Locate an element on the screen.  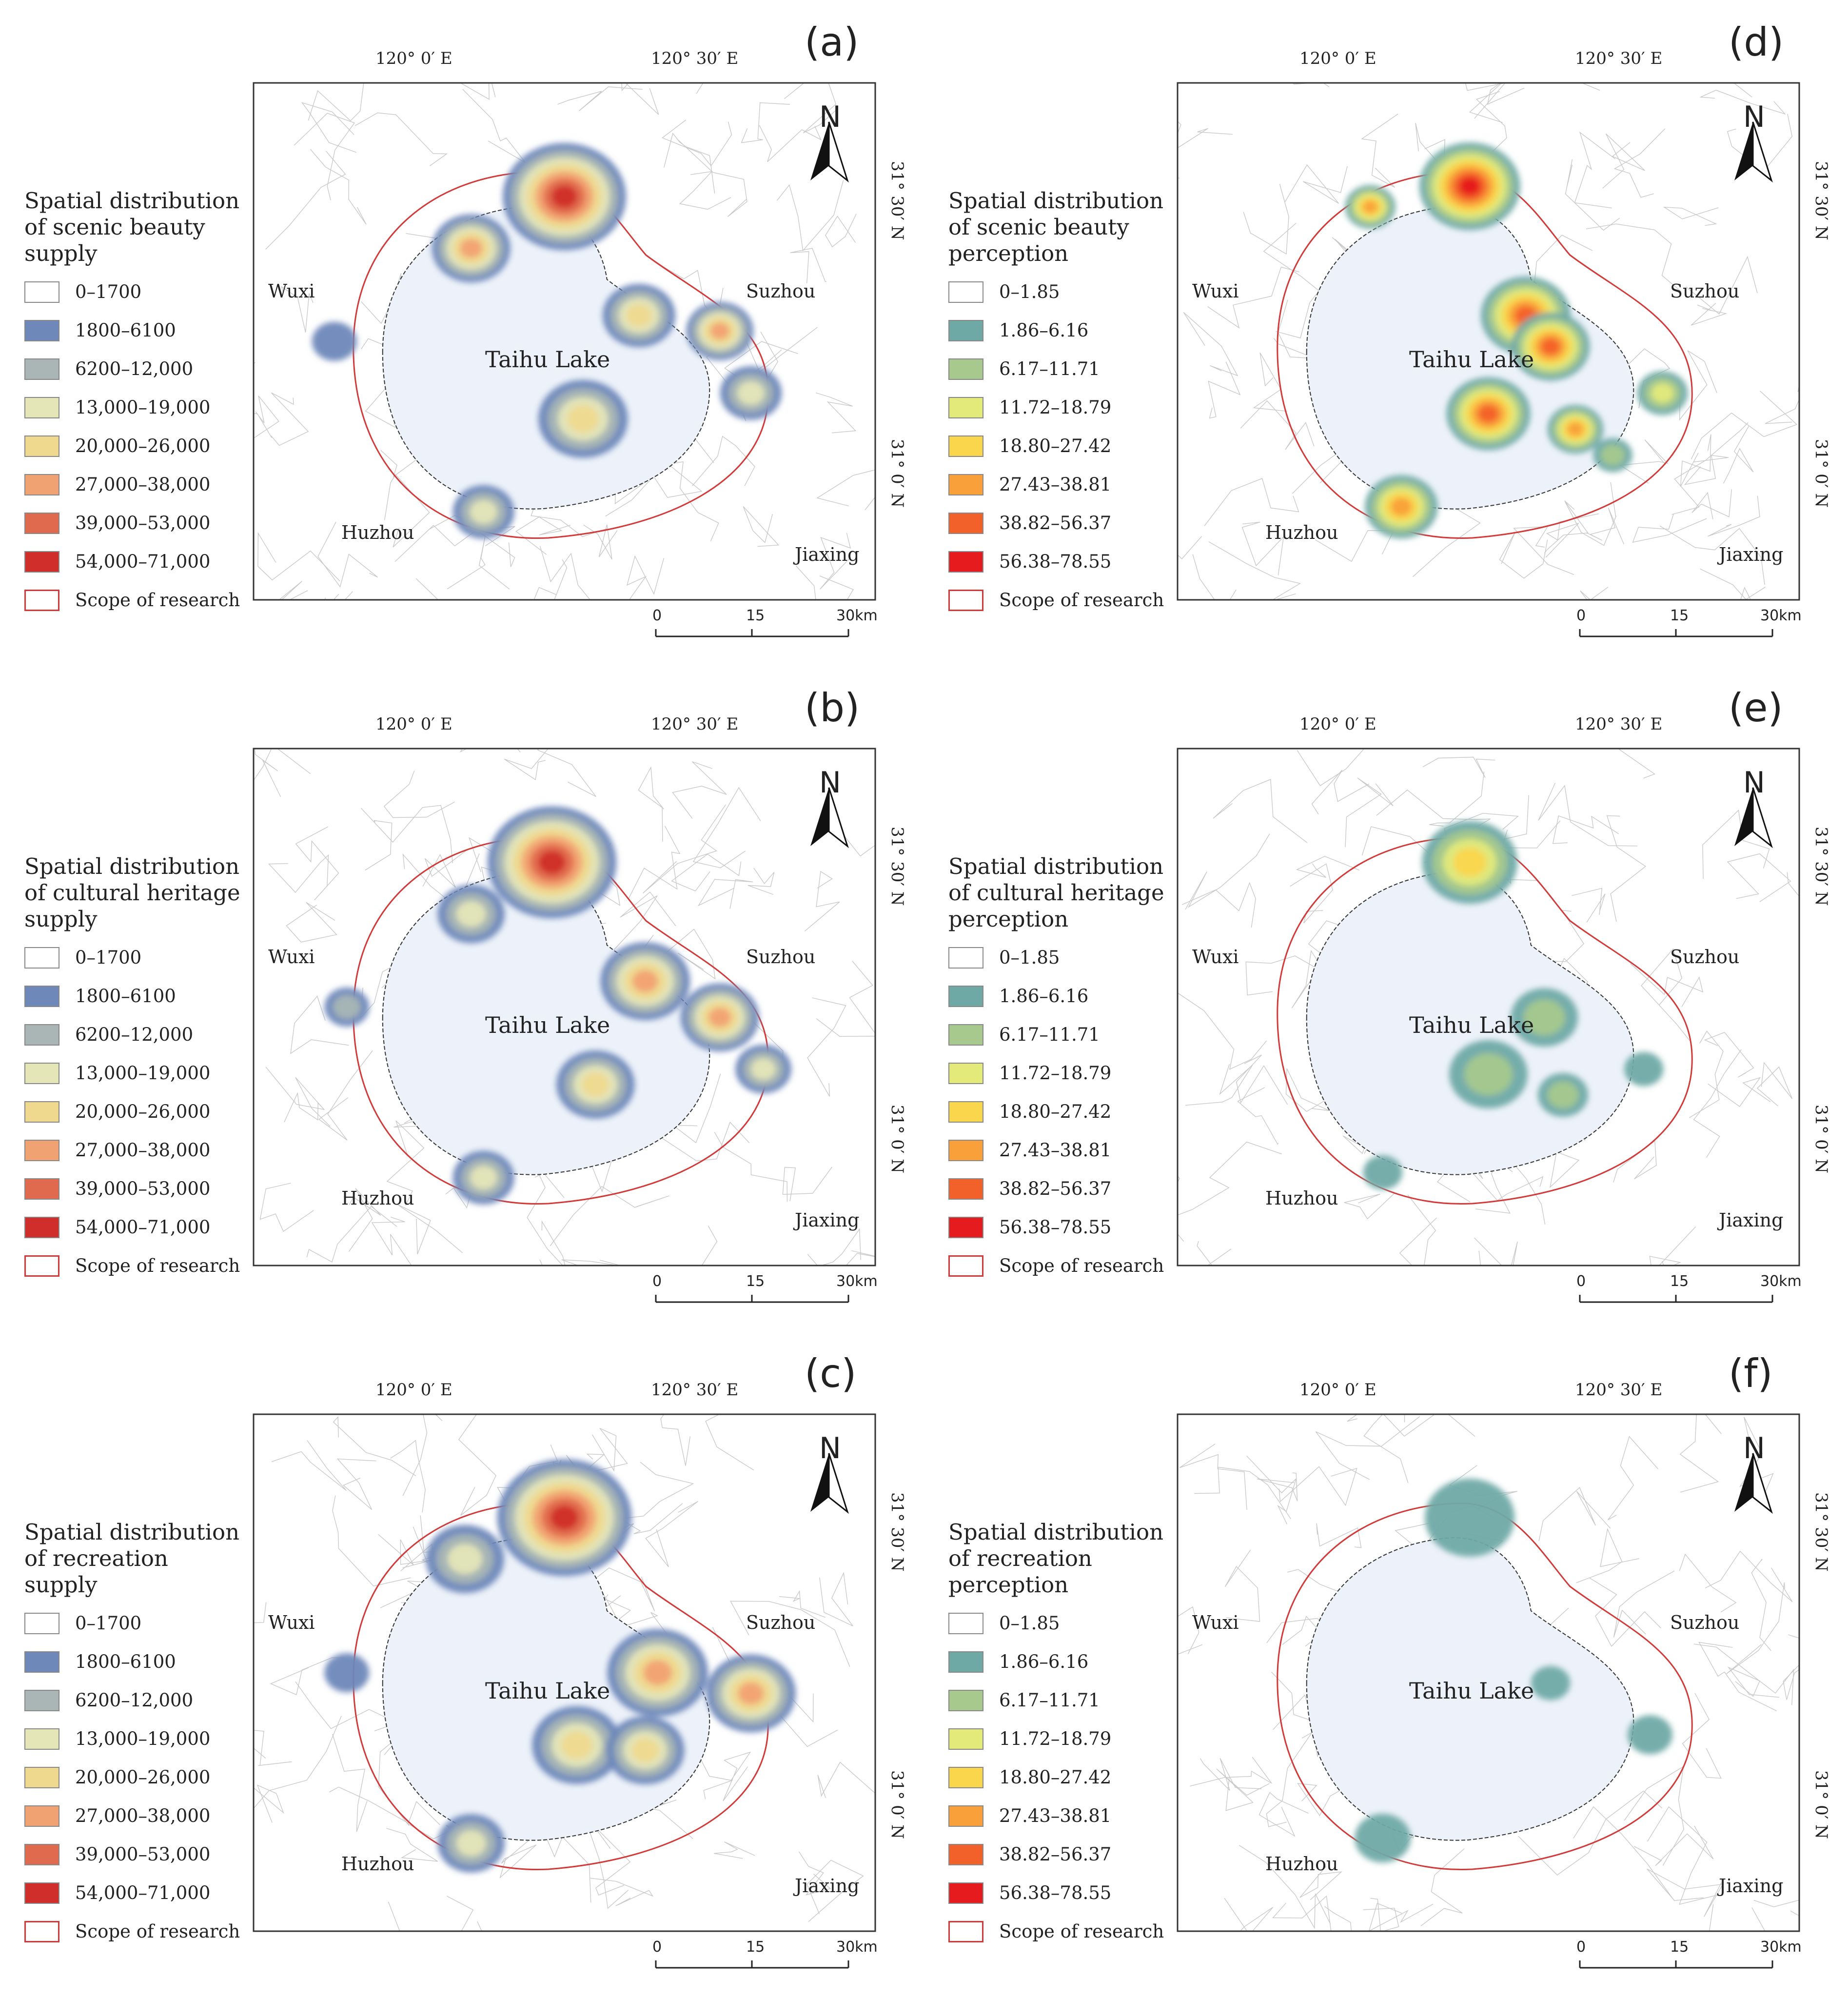
legend-label: 18.80–27.42 is located at coordinates (1055, 445).